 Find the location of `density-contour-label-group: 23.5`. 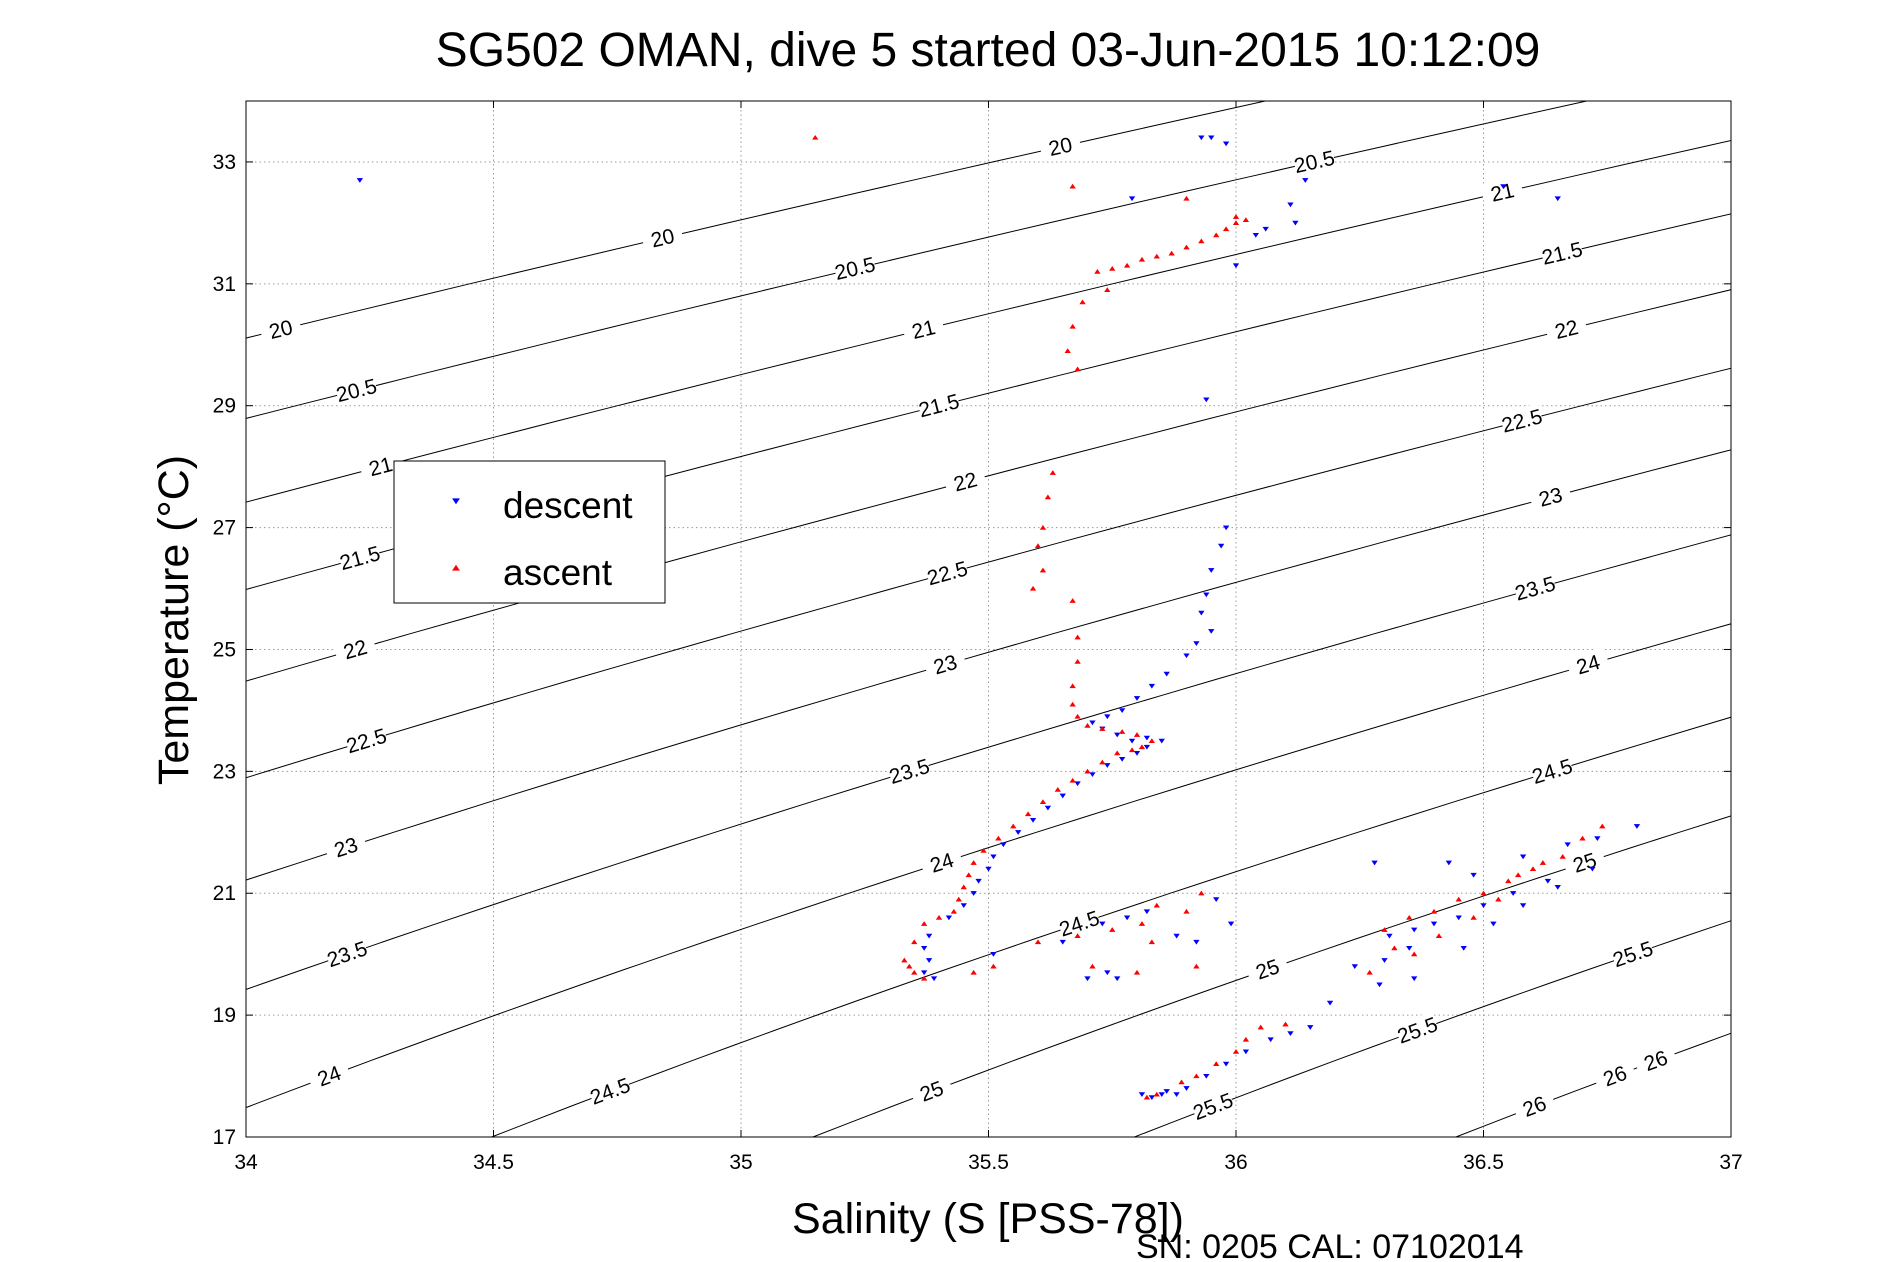

density-contour-label-group: 23.5 is located at coordinates (1535, 588).